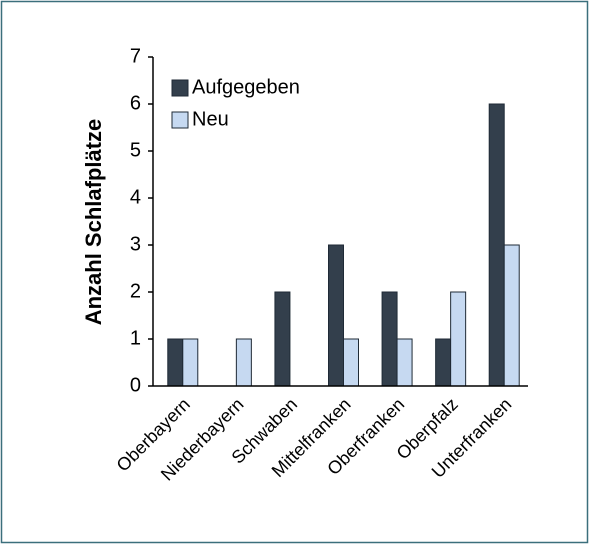 This screenshot has width=589, height=544. What do you see at coordinates (135, 291) in the screenshot?
I see `y-tick-label: 2` at bounding box center [135, 291].